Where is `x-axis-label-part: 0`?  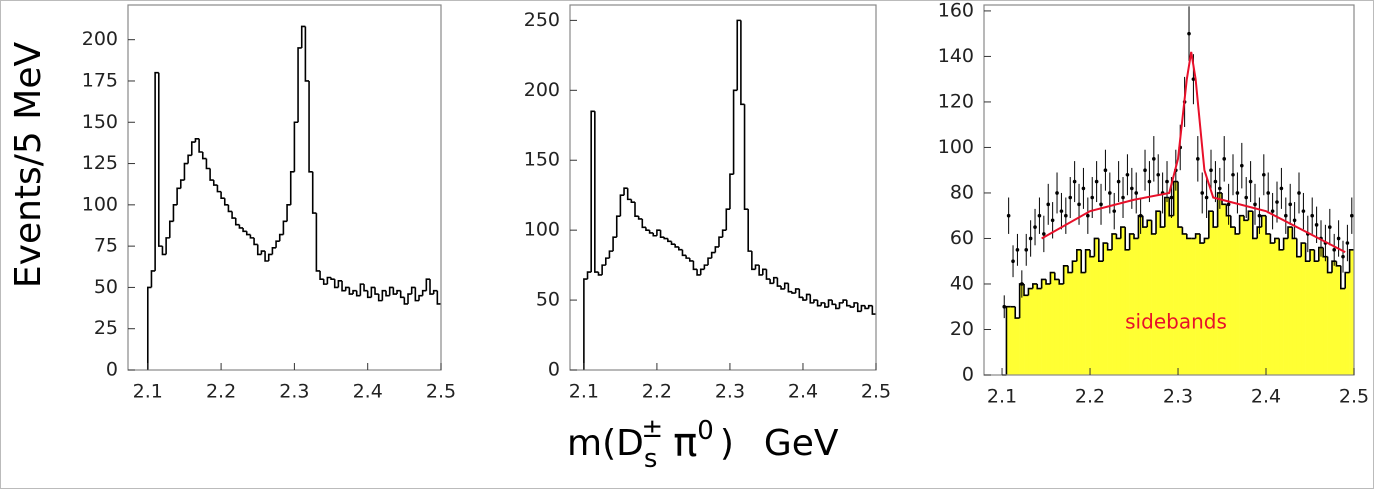
x-axis-label-part: 0 is located at coordinates (705, 431).